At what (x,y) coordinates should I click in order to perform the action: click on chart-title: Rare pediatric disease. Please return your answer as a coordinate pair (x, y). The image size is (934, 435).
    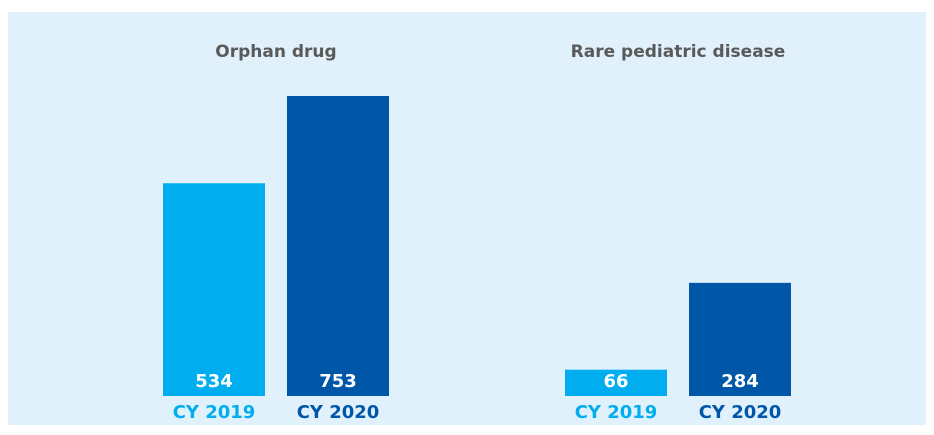
    Looking at the image, I should click on (678, 52).